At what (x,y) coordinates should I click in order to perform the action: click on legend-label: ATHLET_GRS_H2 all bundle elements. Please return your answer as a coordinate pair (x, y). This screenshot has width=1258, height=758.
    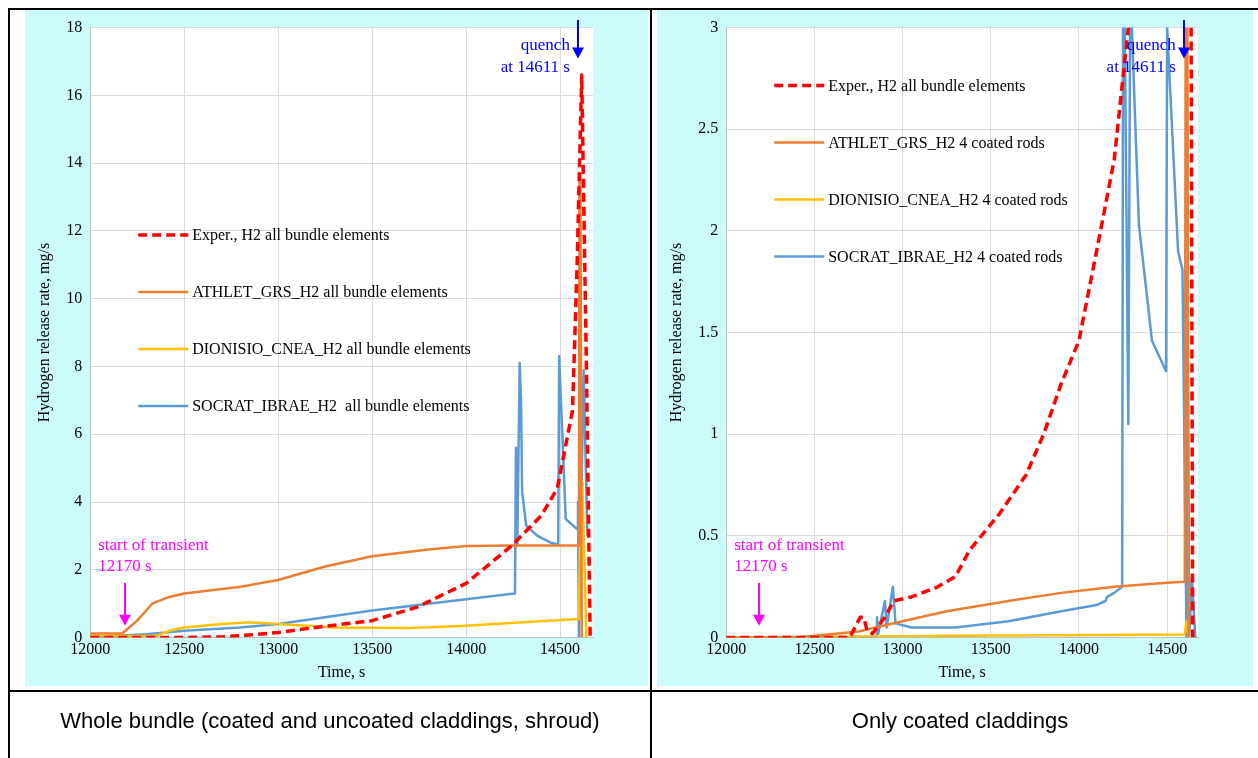
    Looking at the image, I should click on (320, 292).